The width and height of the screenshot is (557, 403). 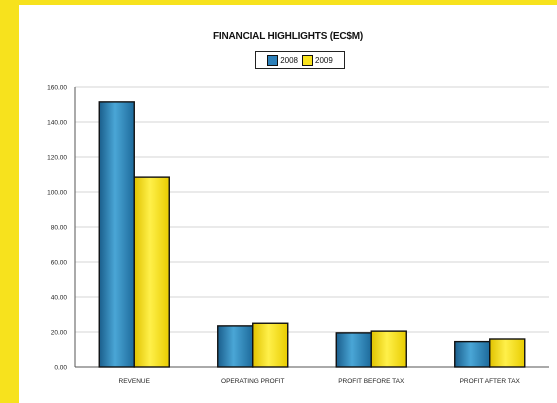 What do you see at coordinates (59, 298) in the screenshot?
I see `y-tick-label: 40.00` at bounding box center [59, 298].